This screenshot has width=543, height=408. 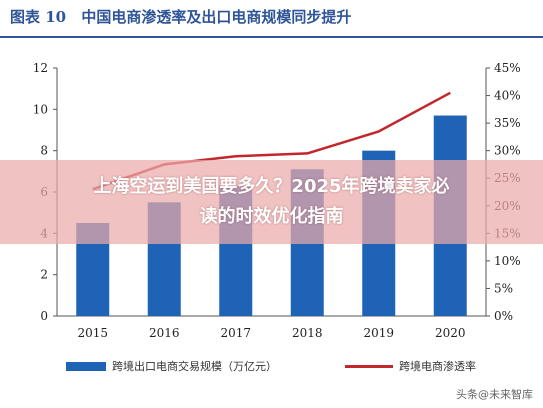 What do you see at coordinates (44, 151) in the screenshot?
I see `left-tick-label: 8` at bounding box center [44, 151].